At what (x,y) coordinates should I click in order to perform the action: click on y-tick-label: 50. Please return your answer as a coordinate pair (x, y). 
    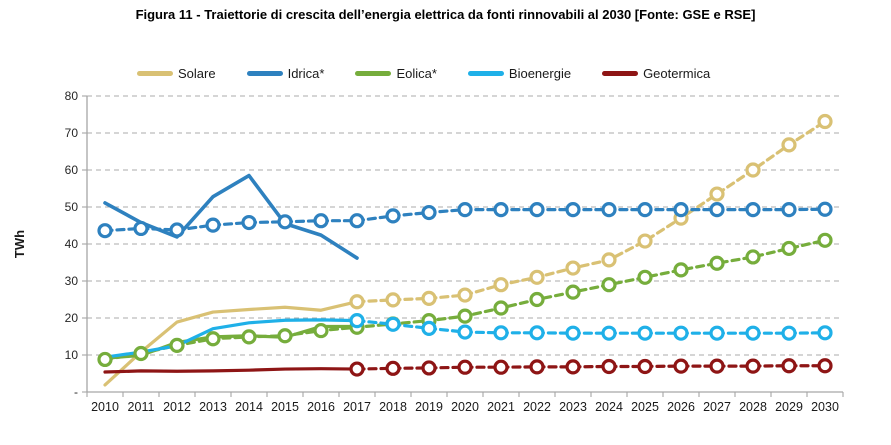
    Looking at the image, I should click on (72, 207).